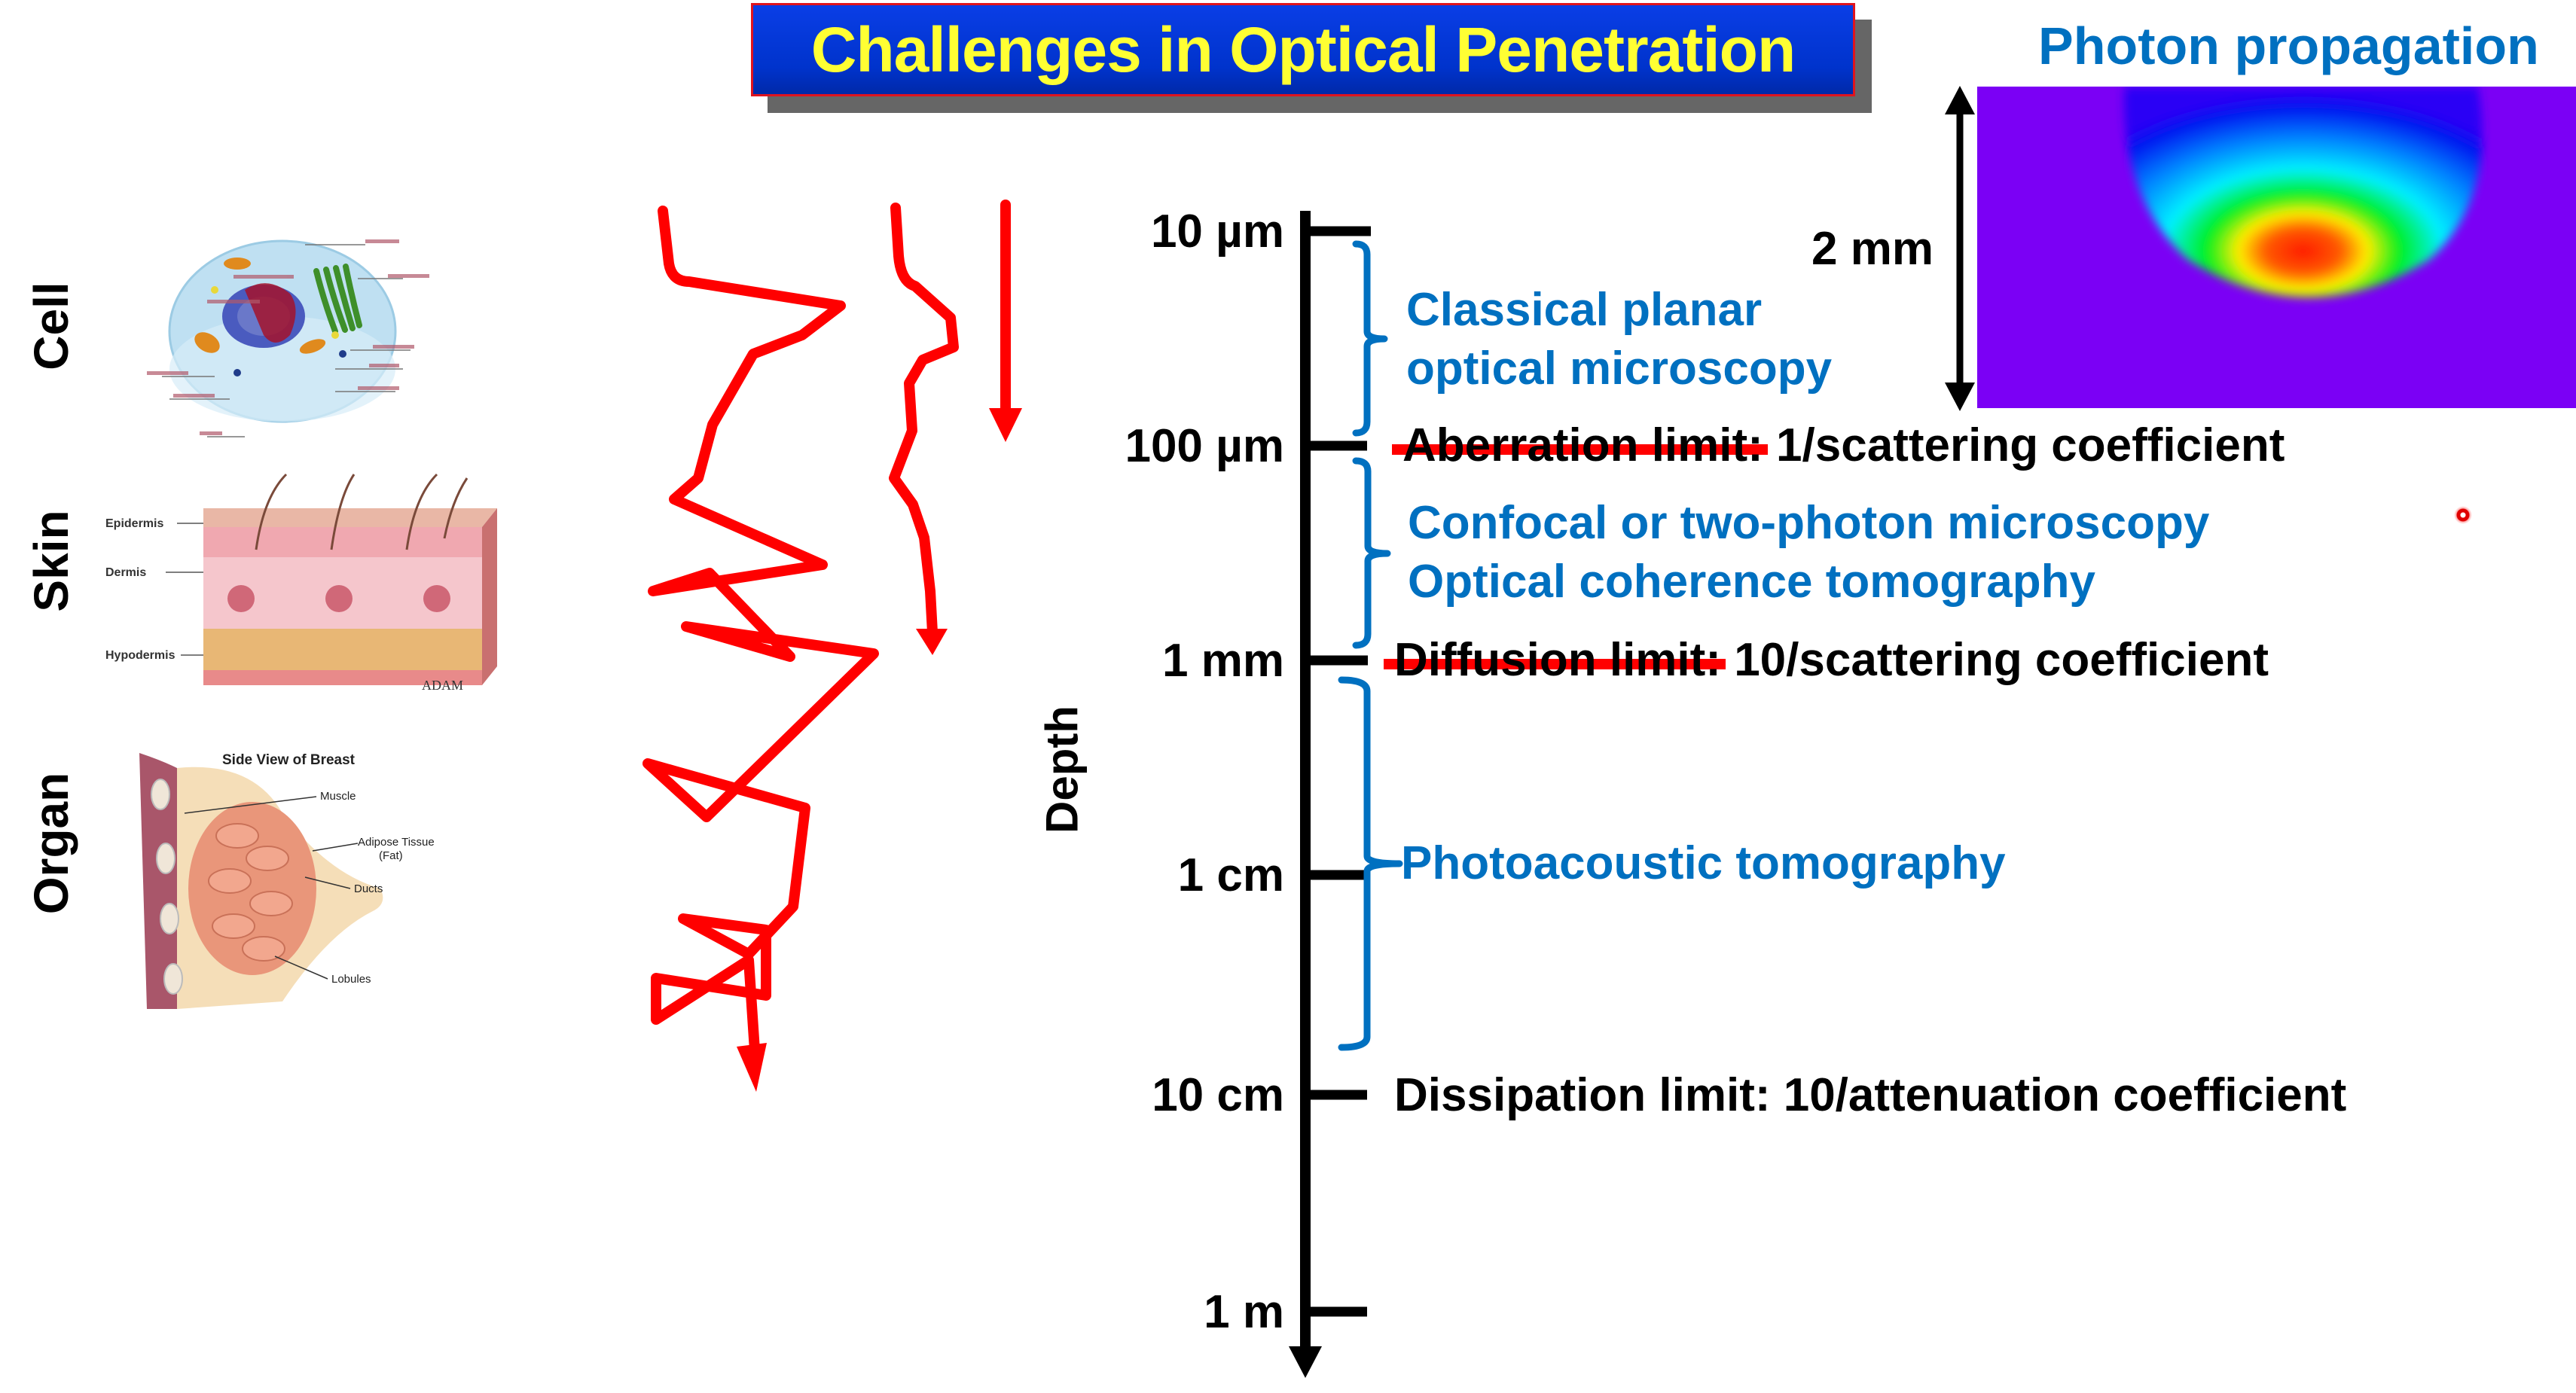 The width and height of the screenshot is (2576, 1393). I want to click on bracket-photoacoustic, so click(1371, 863).